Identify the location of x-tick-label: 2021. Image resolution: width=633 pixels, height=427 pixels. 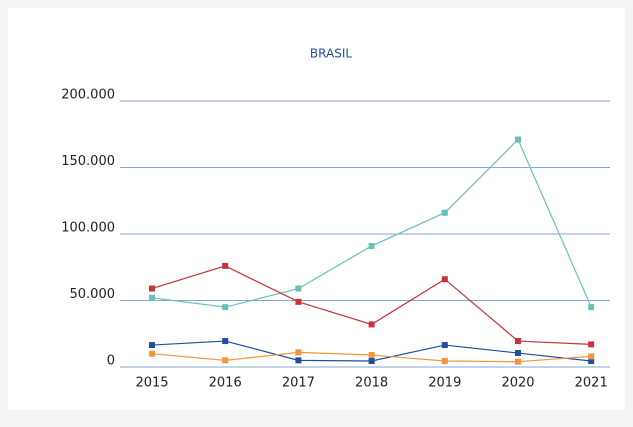
(591, 383).